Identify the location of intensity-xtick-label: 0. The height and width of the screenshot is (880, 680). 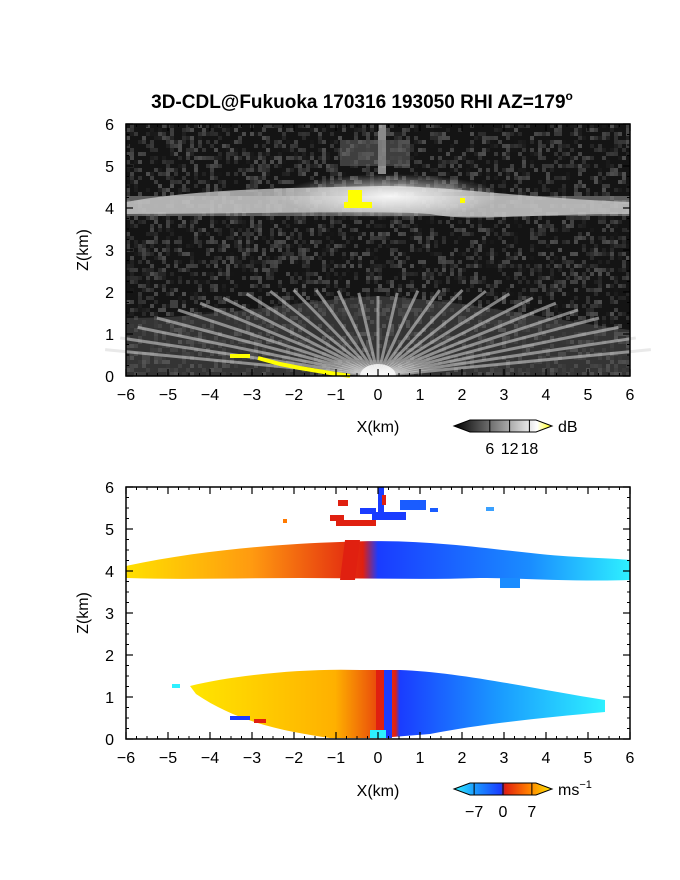
(378, 395).